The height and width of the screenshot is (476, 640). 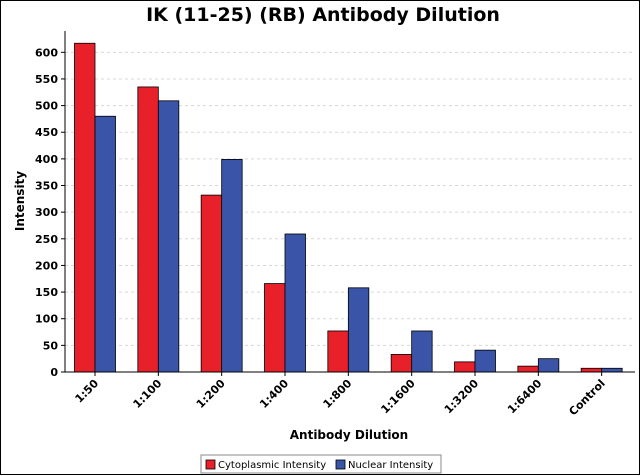 I want to click on x-tick-label: 1:50, so click(x=87, y=391).